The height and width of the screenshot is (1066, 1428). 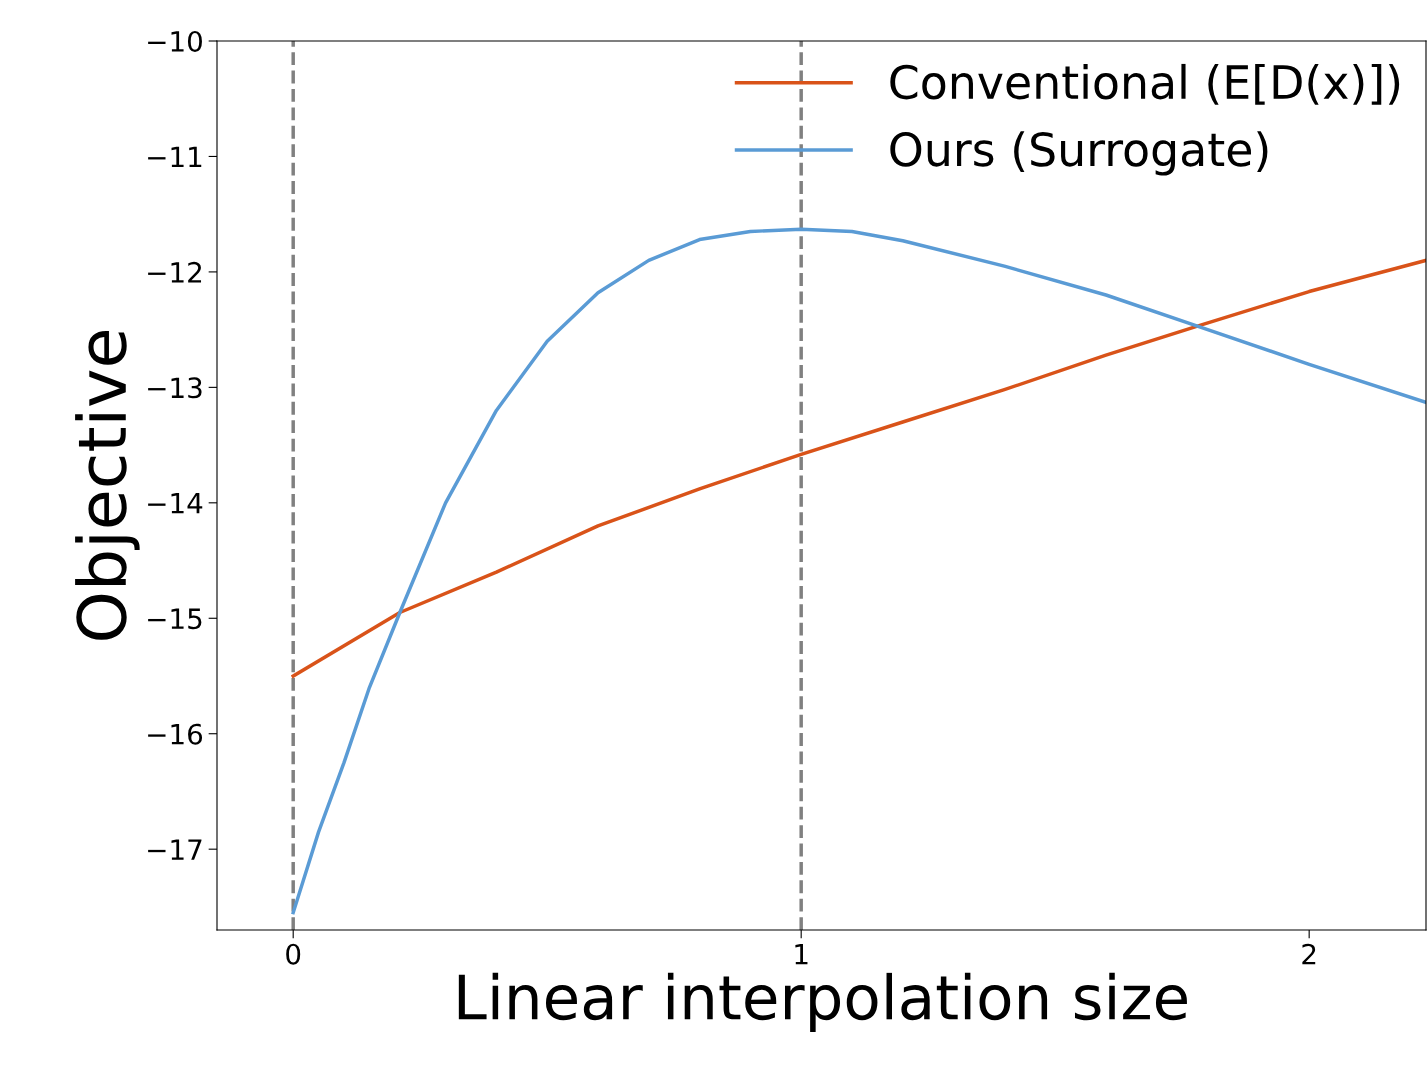 I want to click on y-tick-label: −10, so click(x=175, y=41).